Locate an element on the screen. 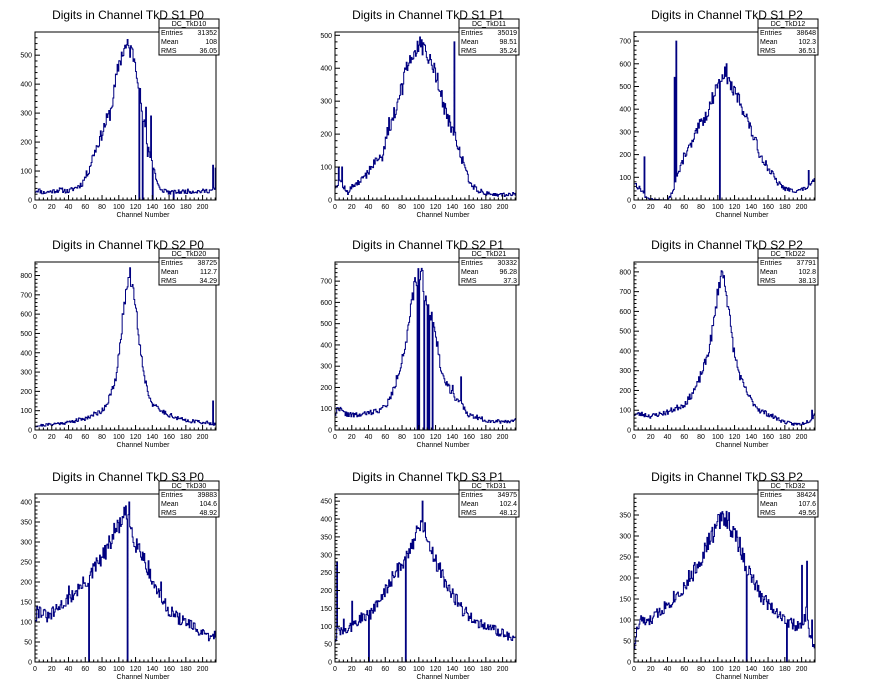 This screenshot has width=896, height=690. stats-histogram-name: DC_TkD12 is located at coordinates (788, 24).